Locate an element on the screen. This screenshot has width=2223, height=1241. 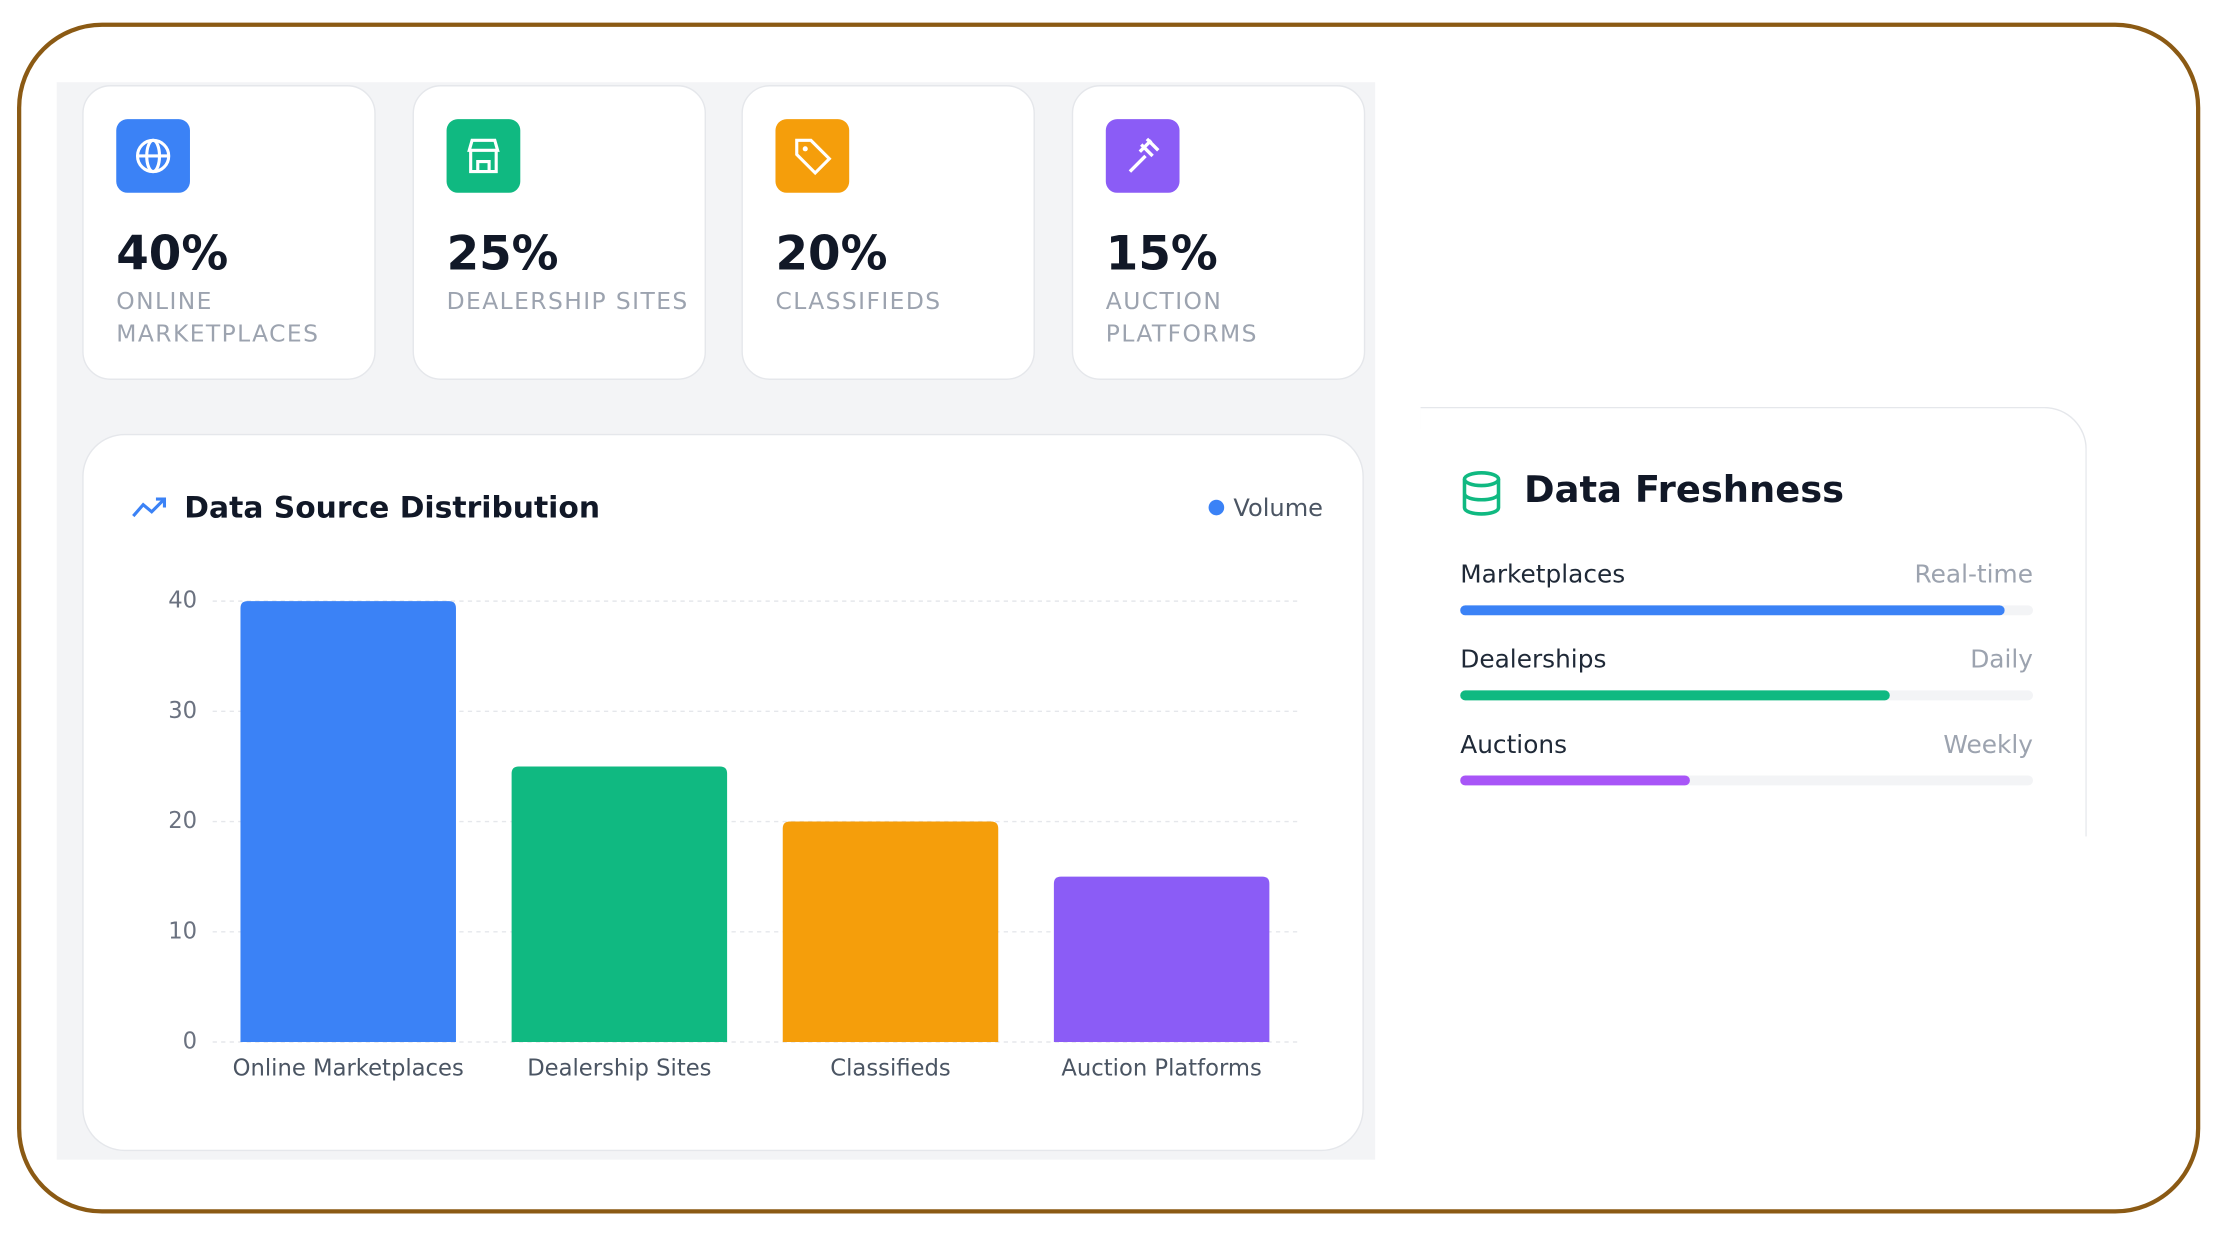
stat-card: 40% ONLINE MARKETPLACES is located at coordinates (229, 232).